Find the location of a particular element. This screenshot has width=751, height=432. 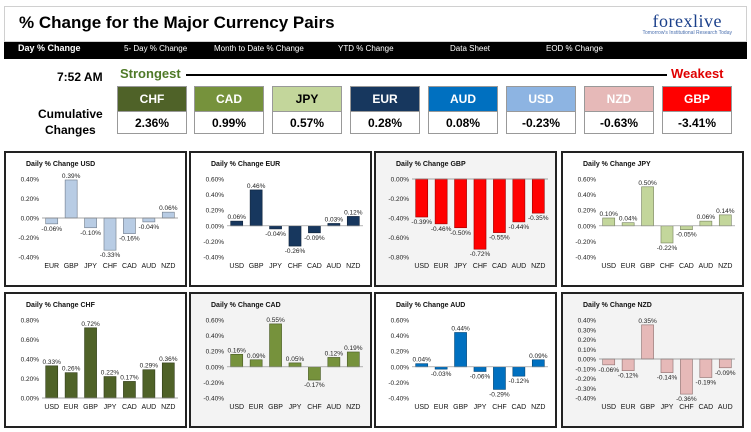

timestamp: 7:52 AM is located at coordinates (80, 77).